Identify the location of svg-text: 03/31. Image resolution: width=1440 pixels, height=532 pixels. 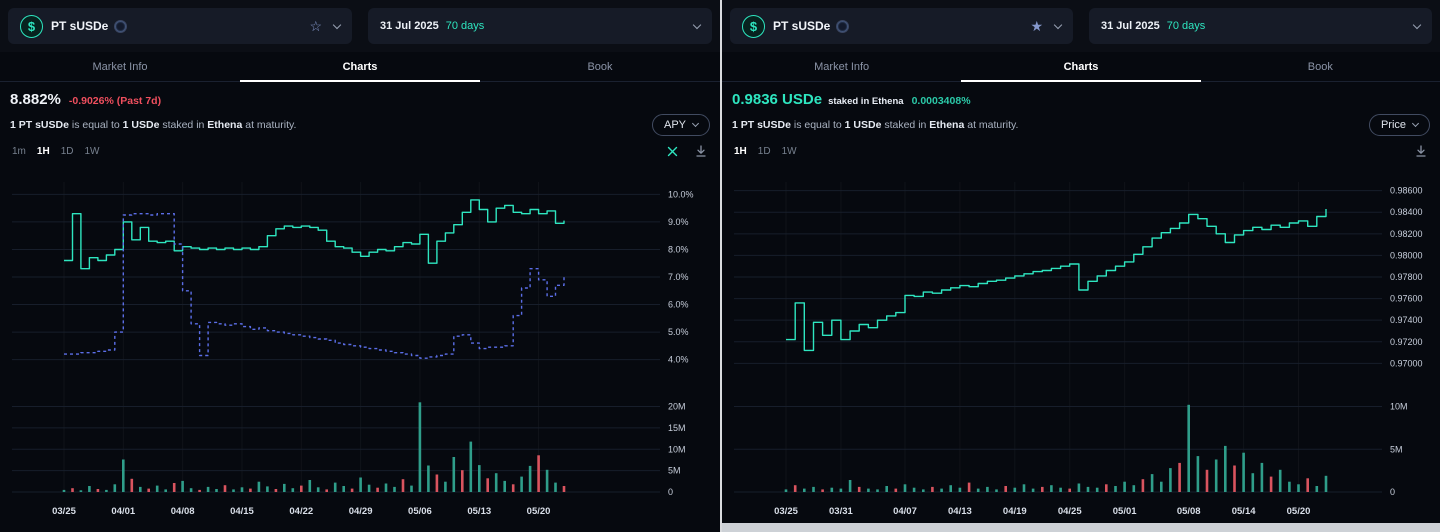
(841, 511).